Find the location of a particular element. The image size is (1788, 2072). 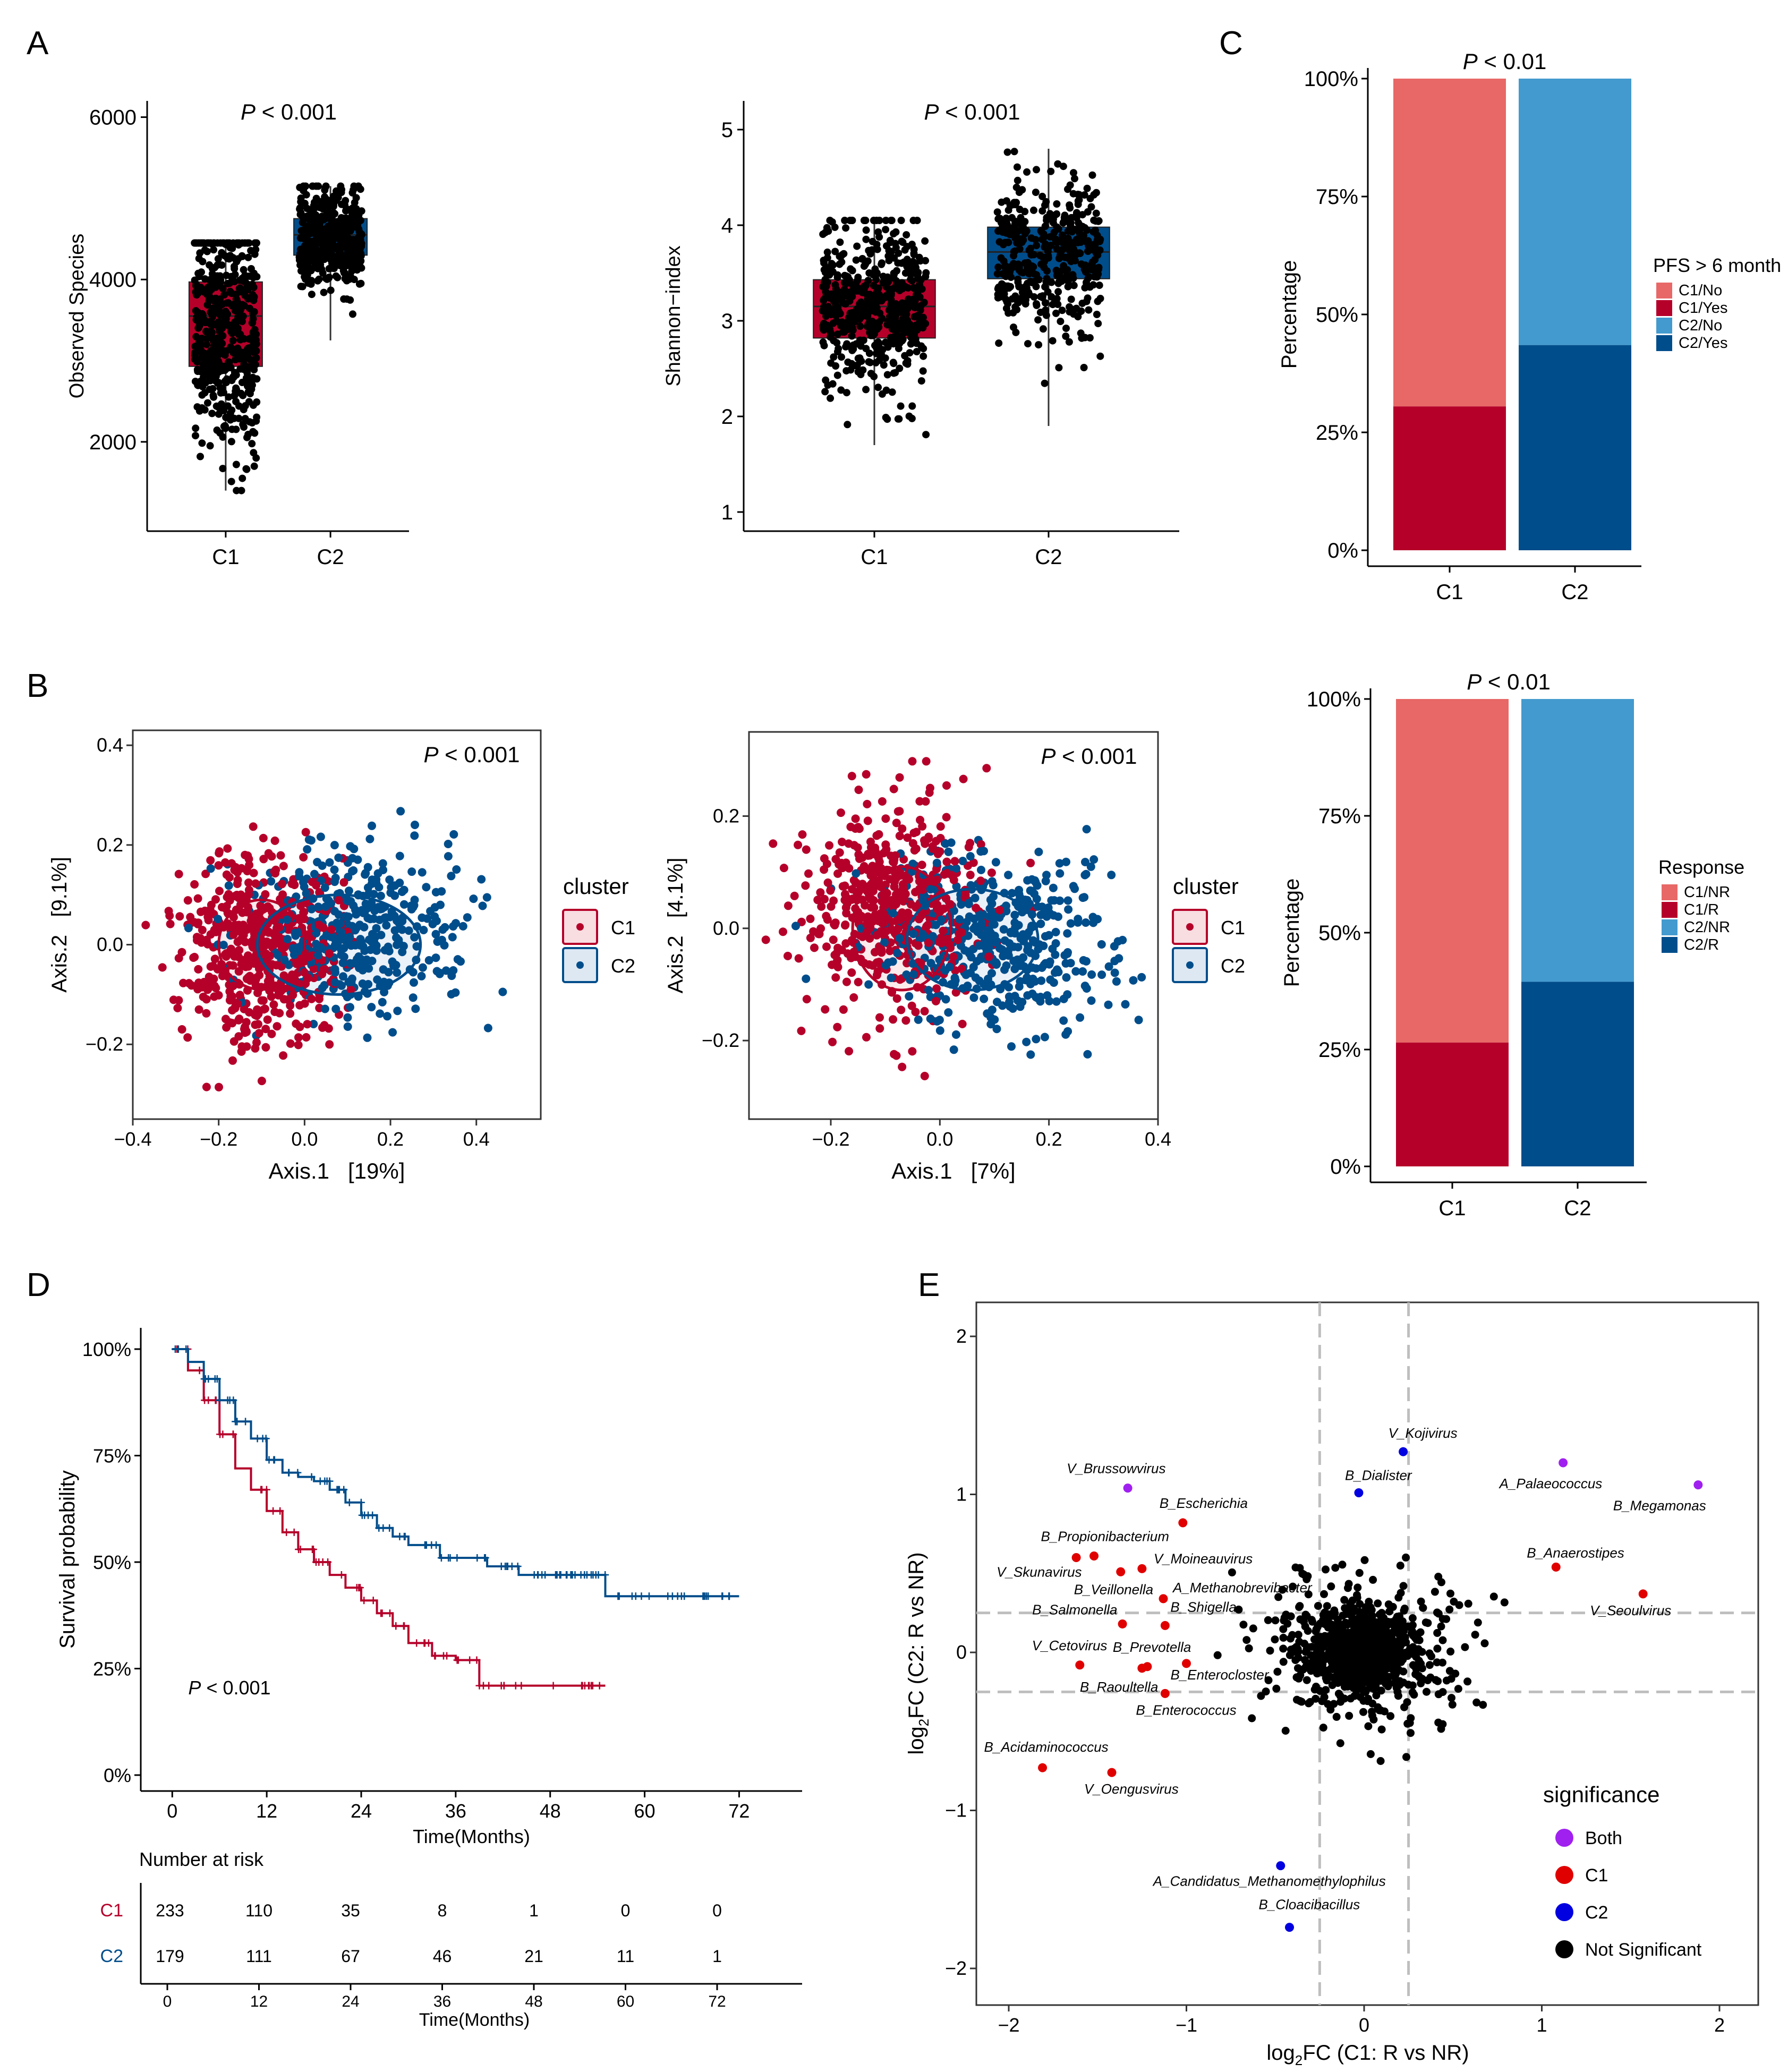

ellipse-outline-C2 is located at coordinates (973, 940).